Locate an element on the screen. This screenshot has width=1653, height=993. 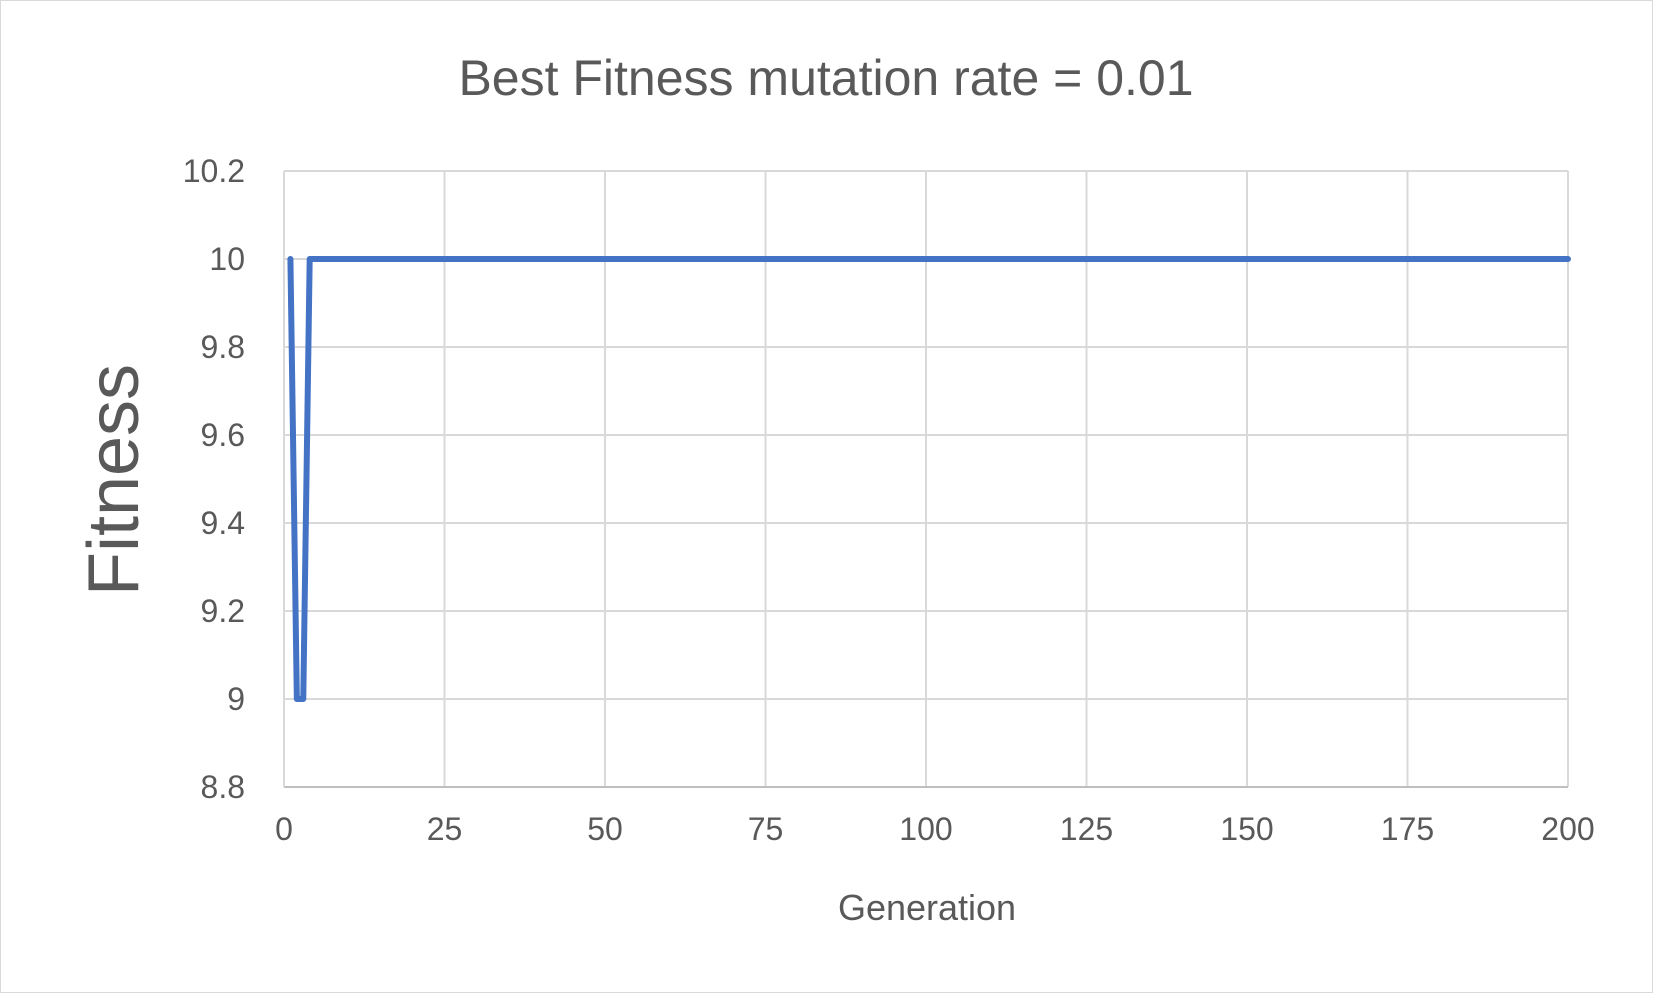
x-axis-label: Generation is located at coordinates (927, 907).